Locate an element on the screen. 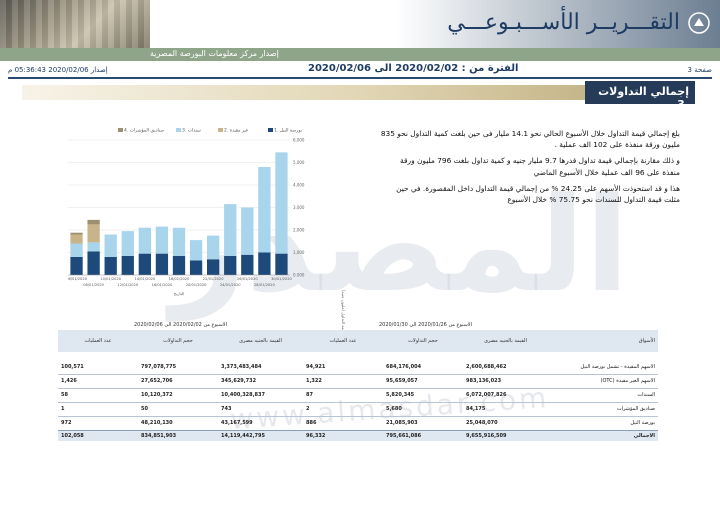  table-row: 1 50 743 2 5,680 84,175 صناديق المؤشرات is located at coordinates (358, 409).